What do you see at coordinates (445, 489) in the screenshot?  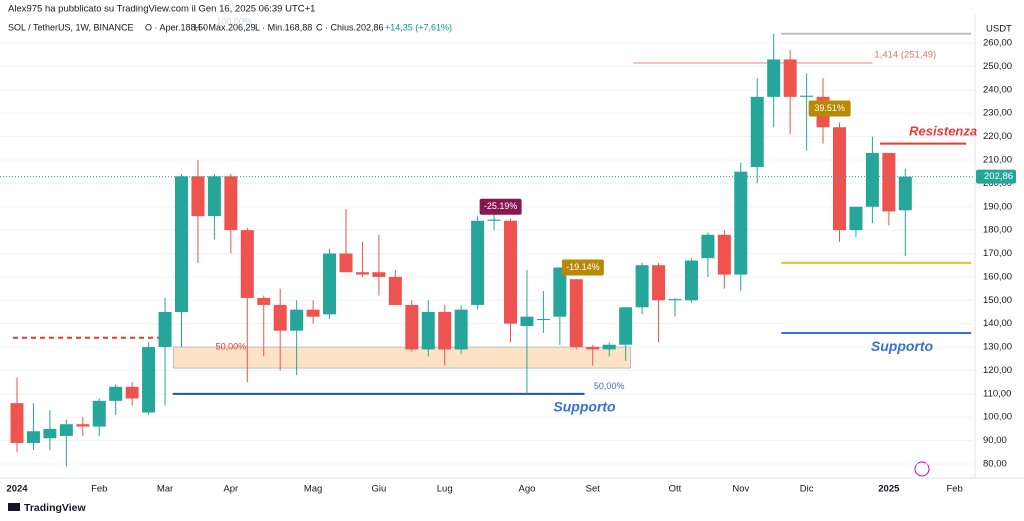 I see `x-tick-label: Lug` at bounding box center [445, 489].